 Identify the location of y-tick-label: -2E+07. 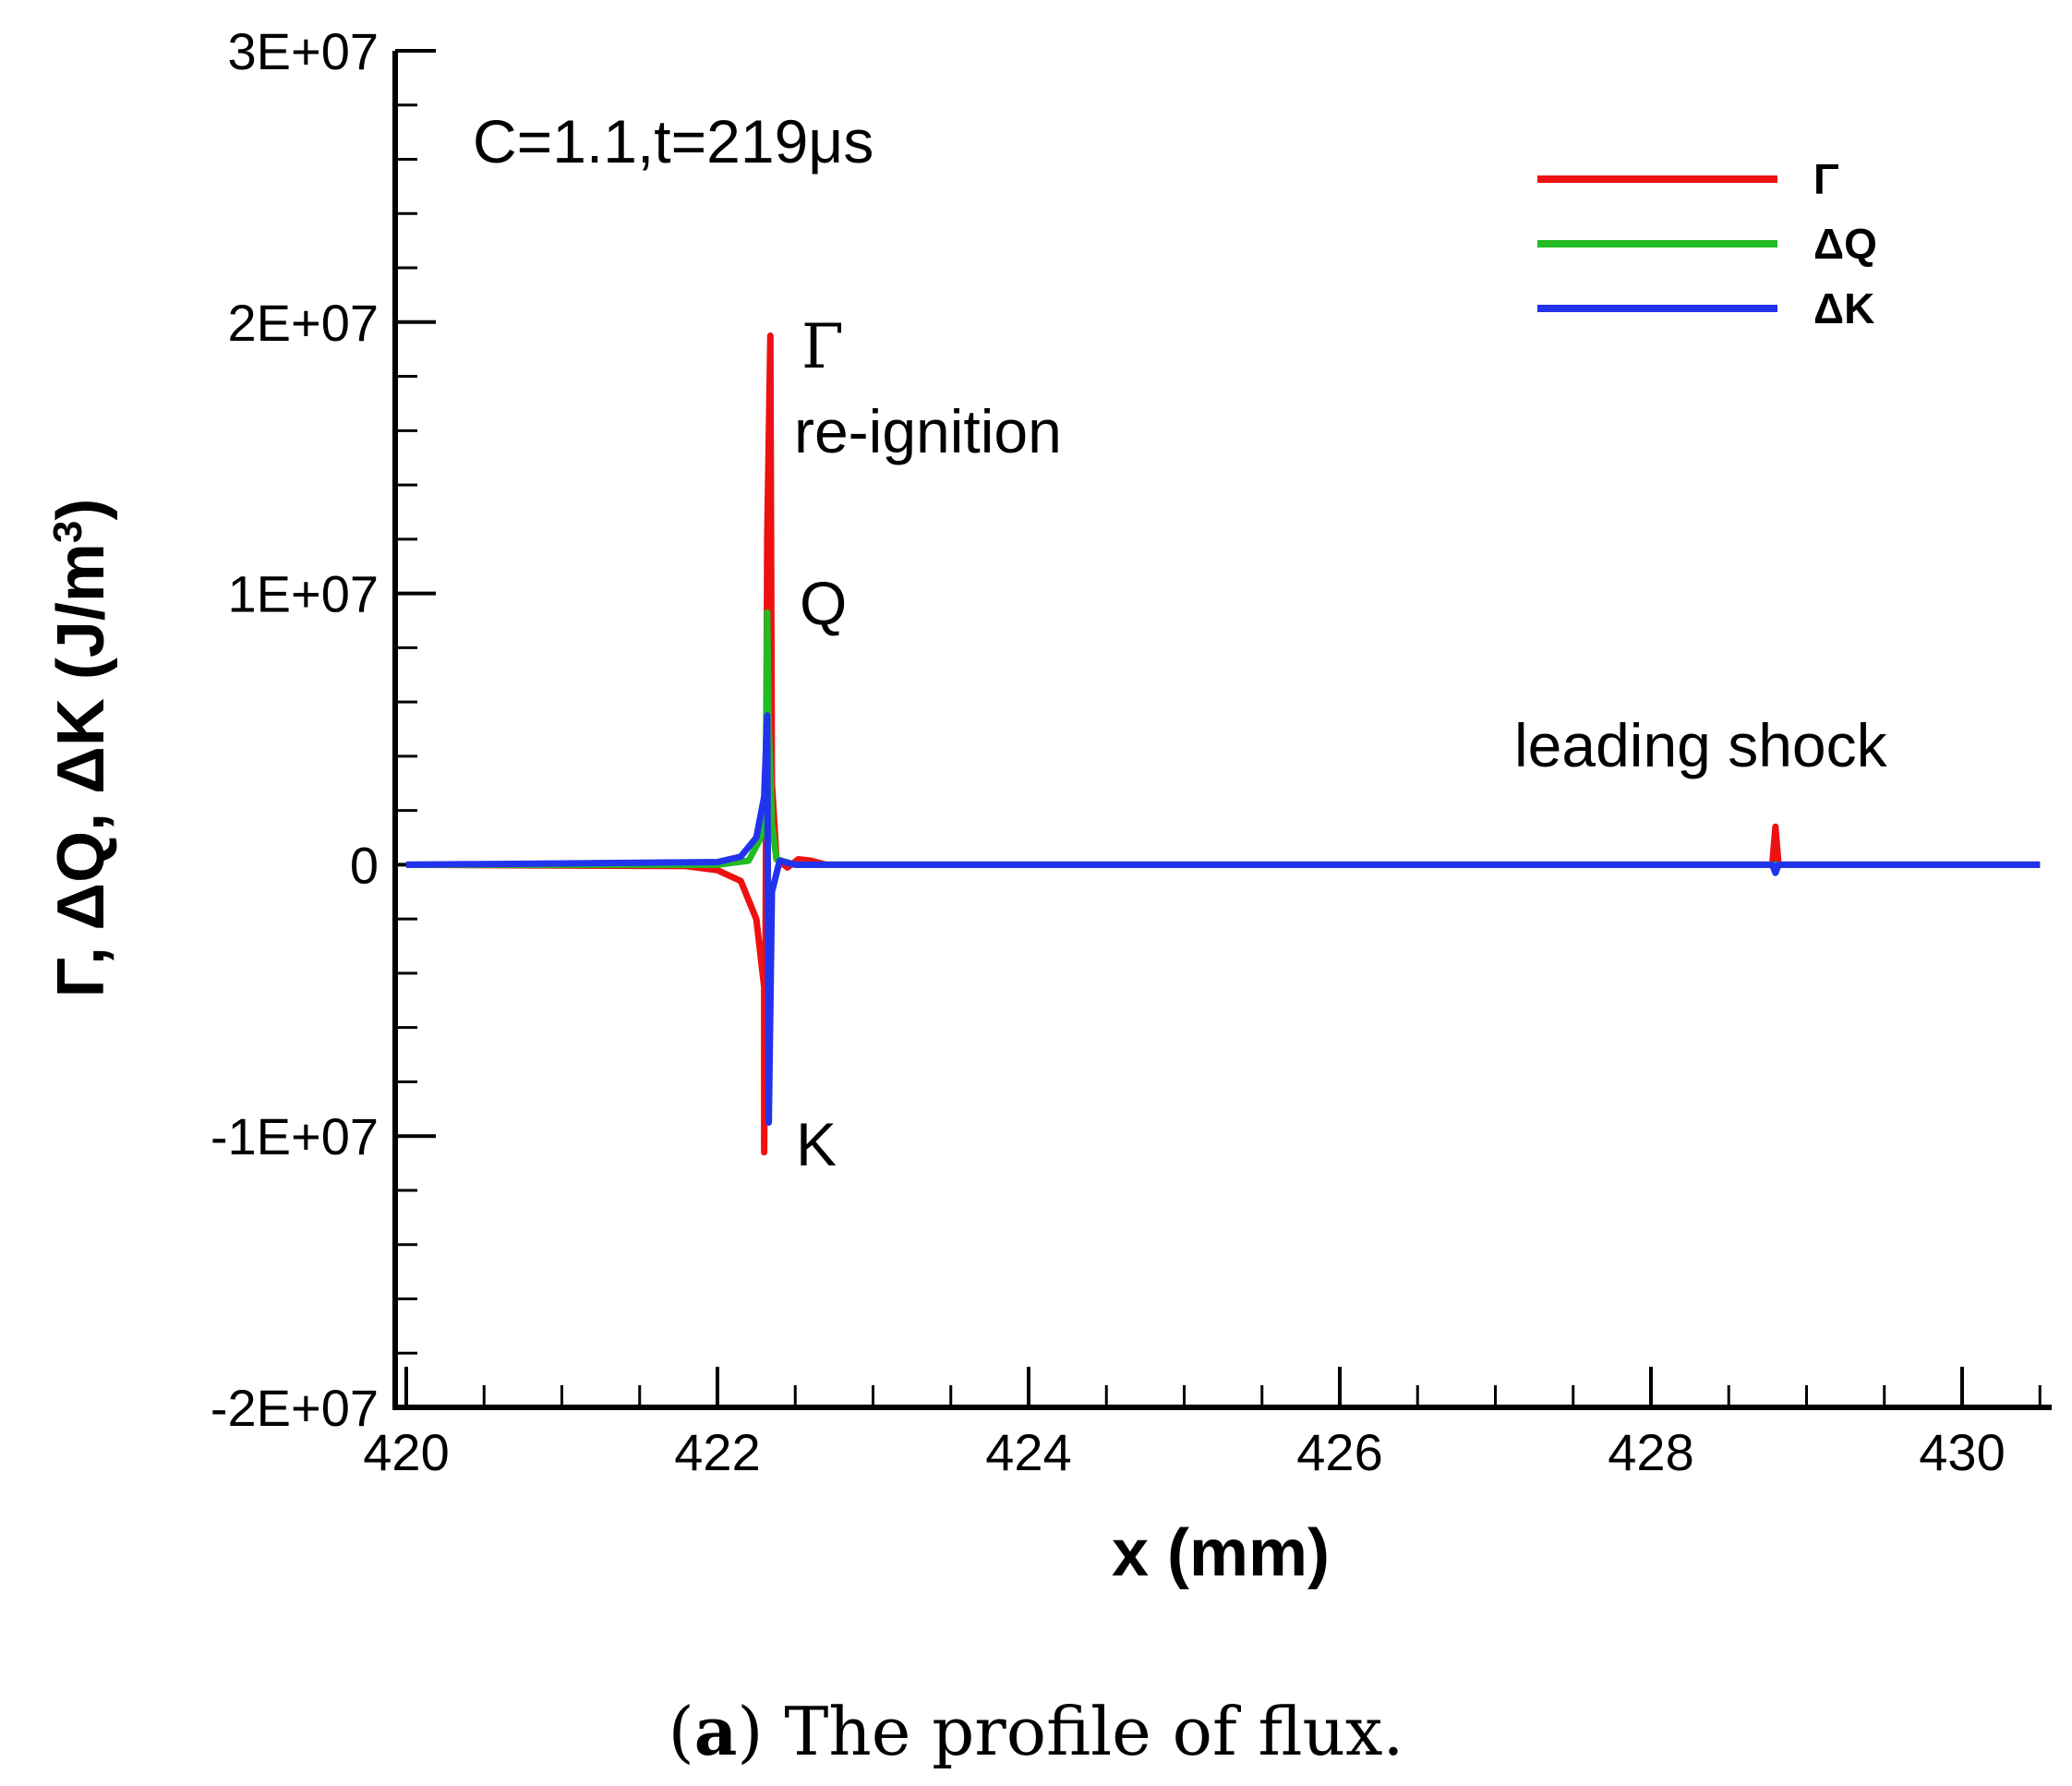
(295, 1408).